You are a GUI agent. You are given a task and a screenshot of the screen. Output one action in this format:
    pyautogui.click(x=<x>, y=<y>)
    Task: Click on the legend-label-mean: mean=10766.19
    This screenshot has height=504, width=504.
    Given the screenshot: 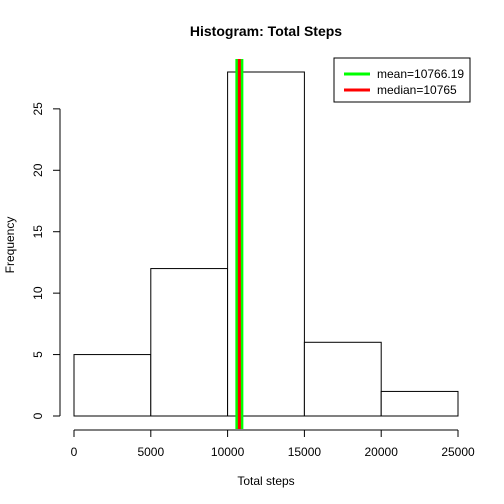 What is the action you would take?
    pyautogui.click(x=420, y=74)
    